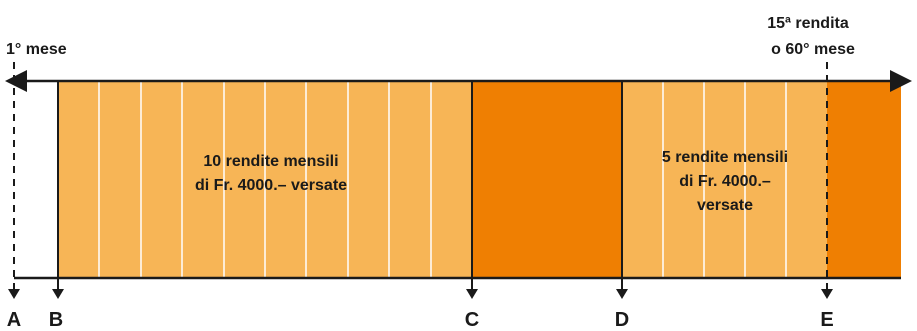 The width and height of the screenshot is (917, 331). What do you see at coordinates (14, 320) in the screenshot?
I see `marker-label-a: A` at bounding box center [14, 320].